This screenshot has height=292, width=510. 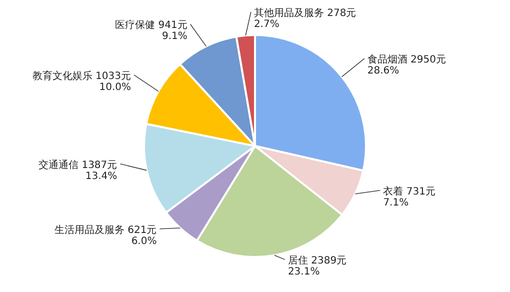 I want to click on slice-label: 衣着 731元 7.1%, so click(x=409, y=196).